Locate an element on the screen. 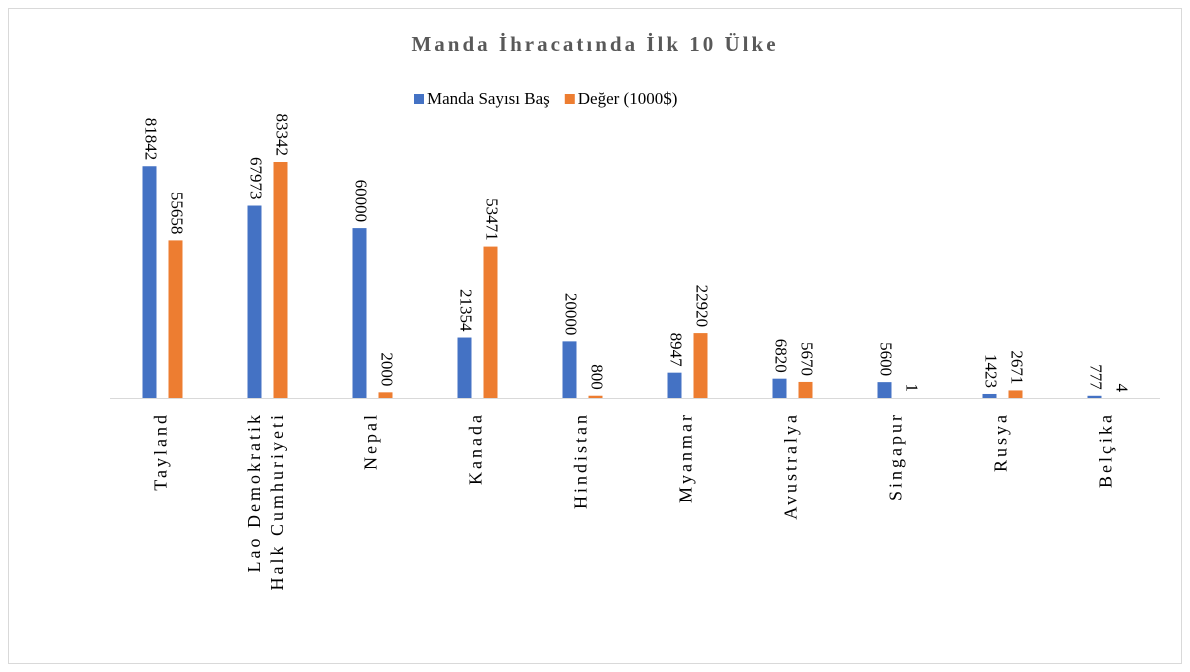  data-label: 1423 is located at coordinates (991, 371).